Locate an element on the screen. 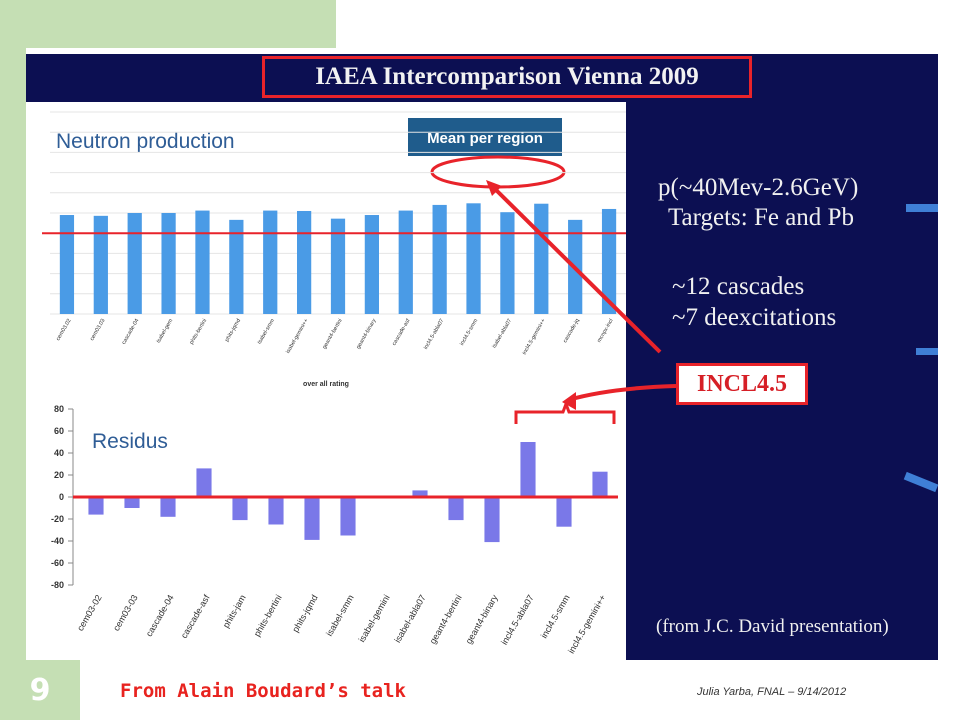 This screenshot has width=960, height=720. residus-tick-label: phits-jqmd is located at coordinates (304, 613).